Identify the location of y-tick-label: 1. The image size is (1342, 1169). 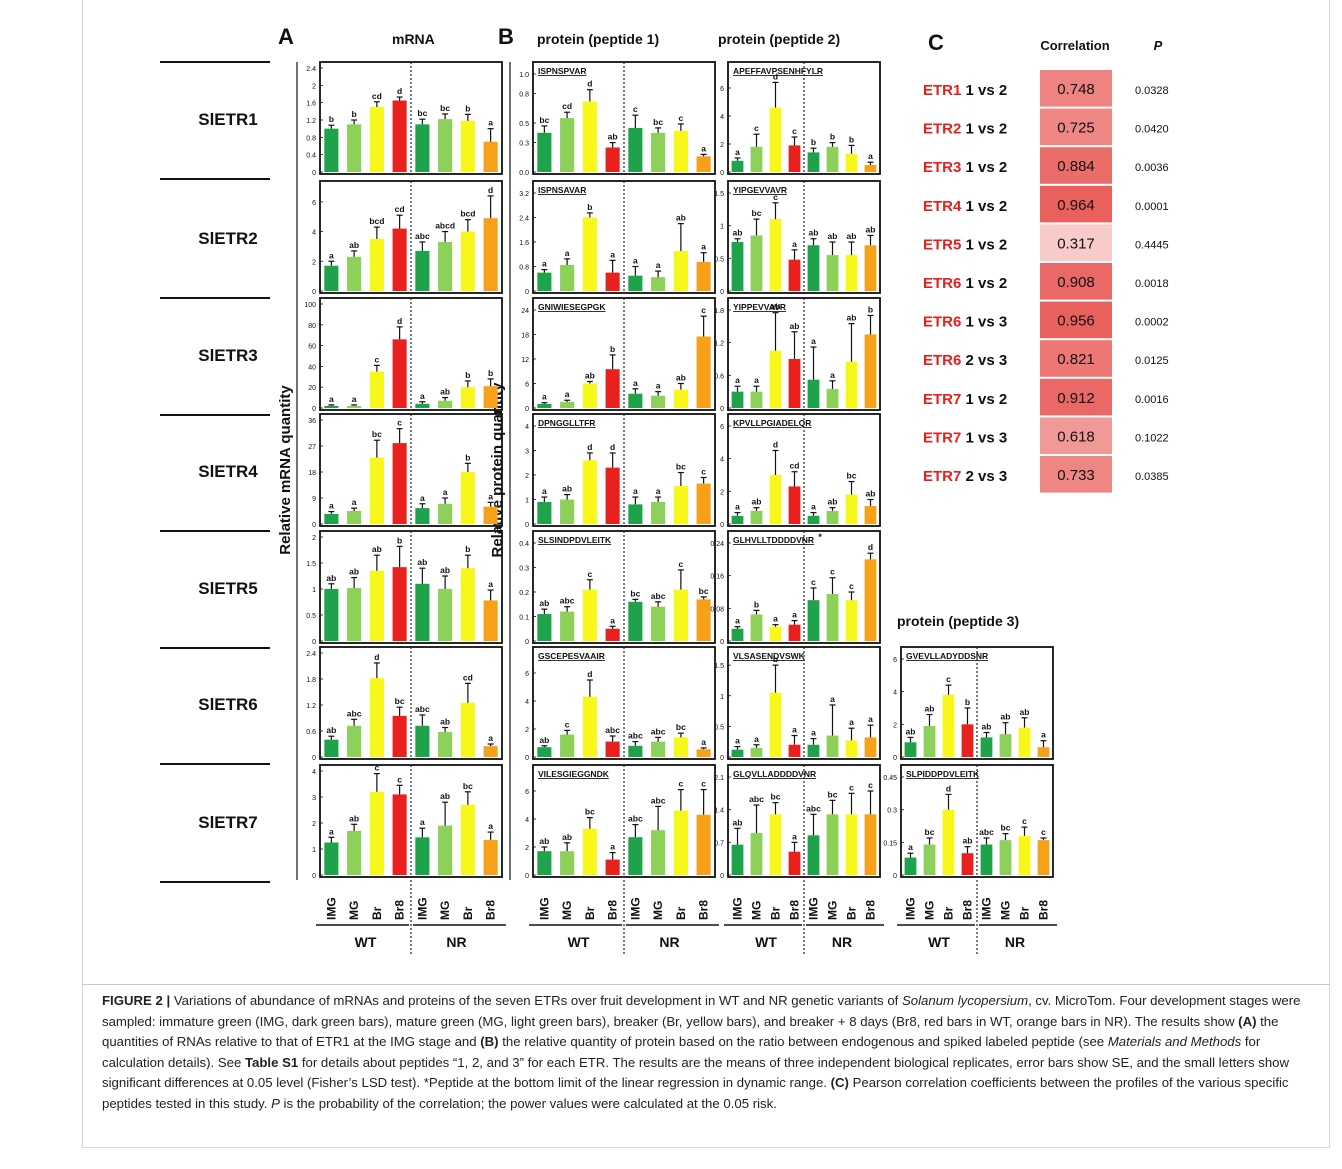
(722, 227).